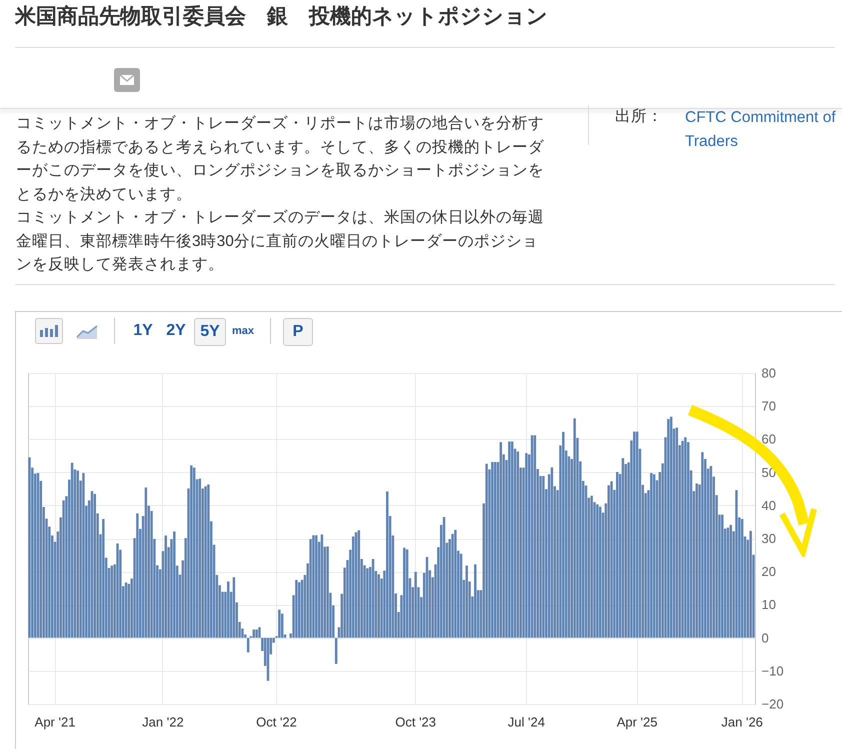 This screenshot has height=749, width=842. I want to click on y-tick-label: 80, so click(769, 373).